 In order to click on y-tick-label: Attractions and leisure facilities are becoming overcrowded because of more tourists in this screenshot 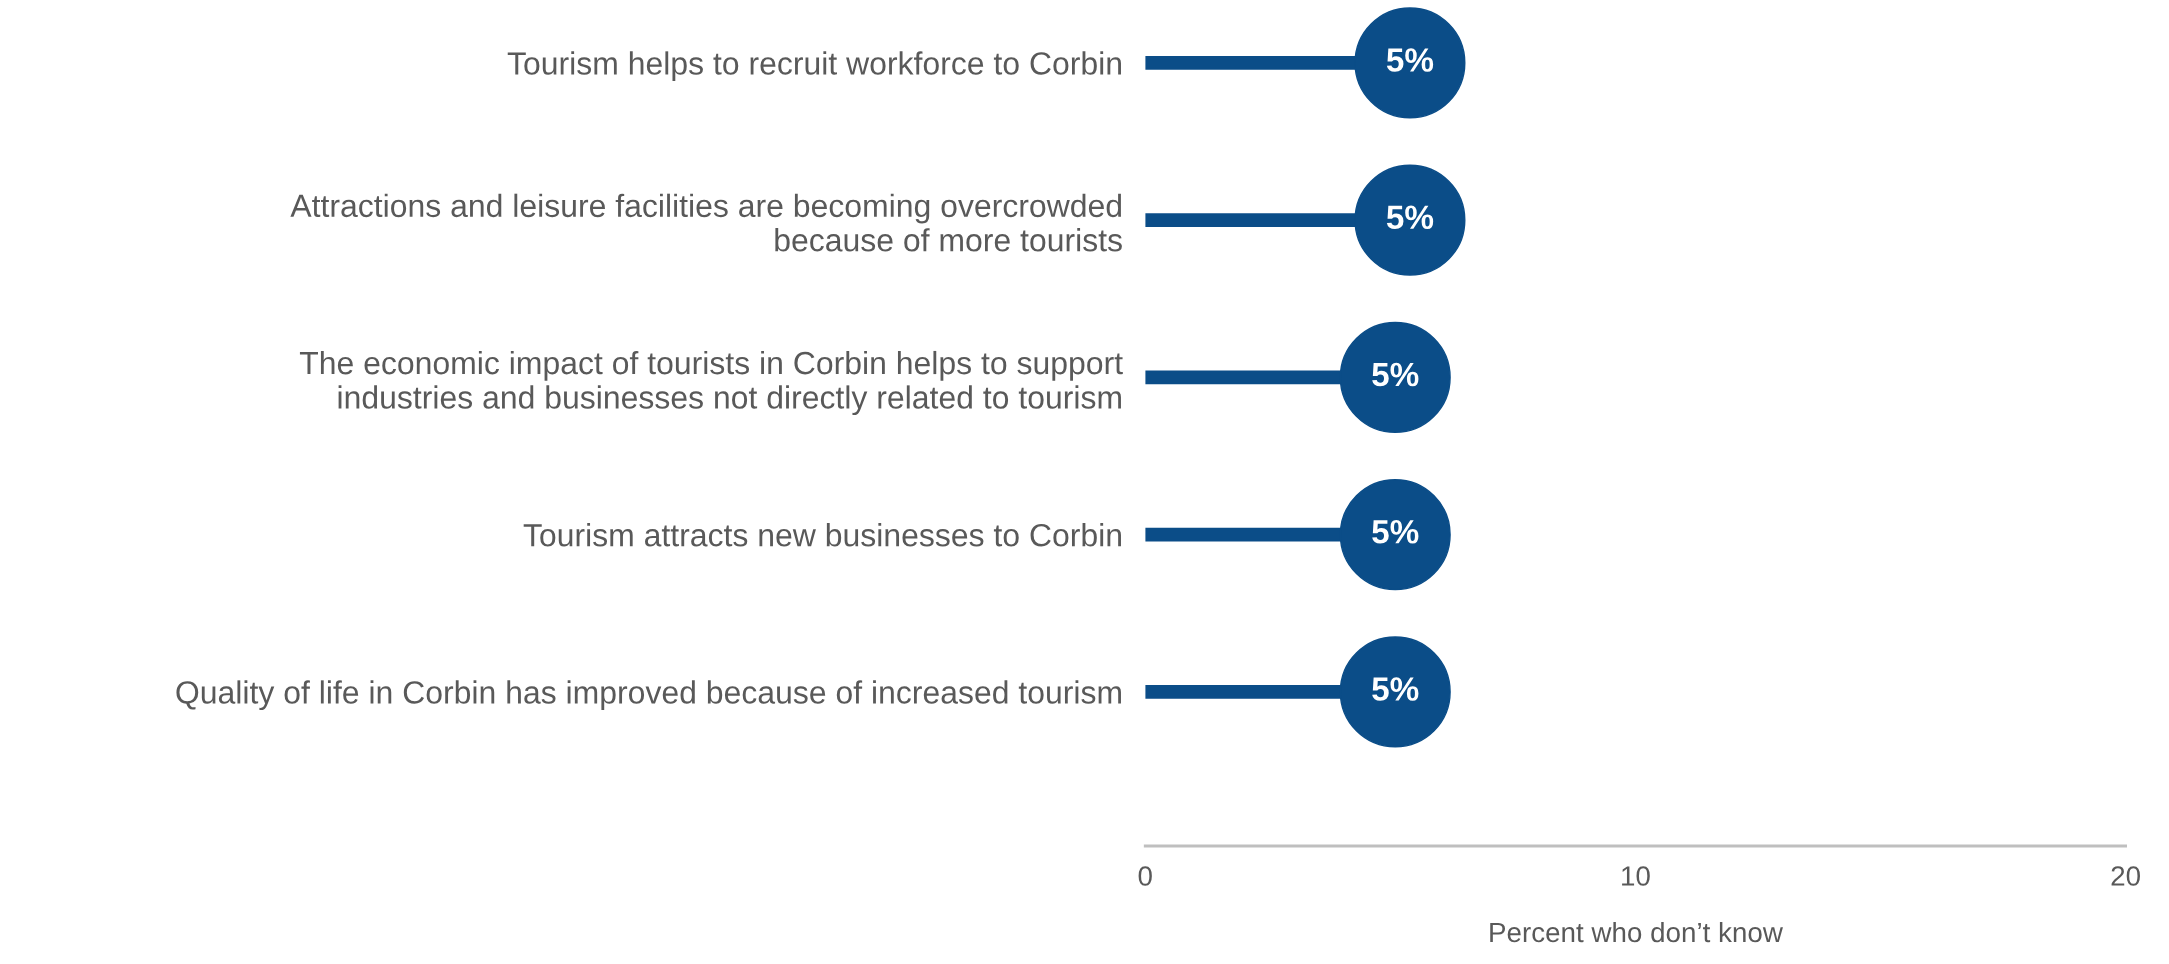, I will do `click(706, 222)`.